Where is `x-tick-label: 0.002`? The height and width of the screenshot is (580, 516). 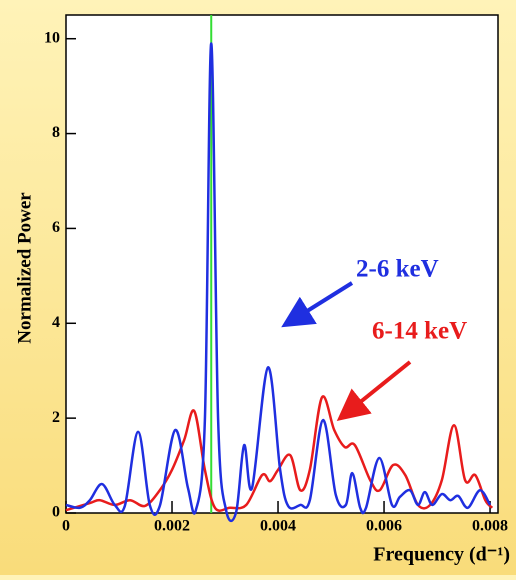 x-tick-label: 0.002 is located at coordinates (172, 526).